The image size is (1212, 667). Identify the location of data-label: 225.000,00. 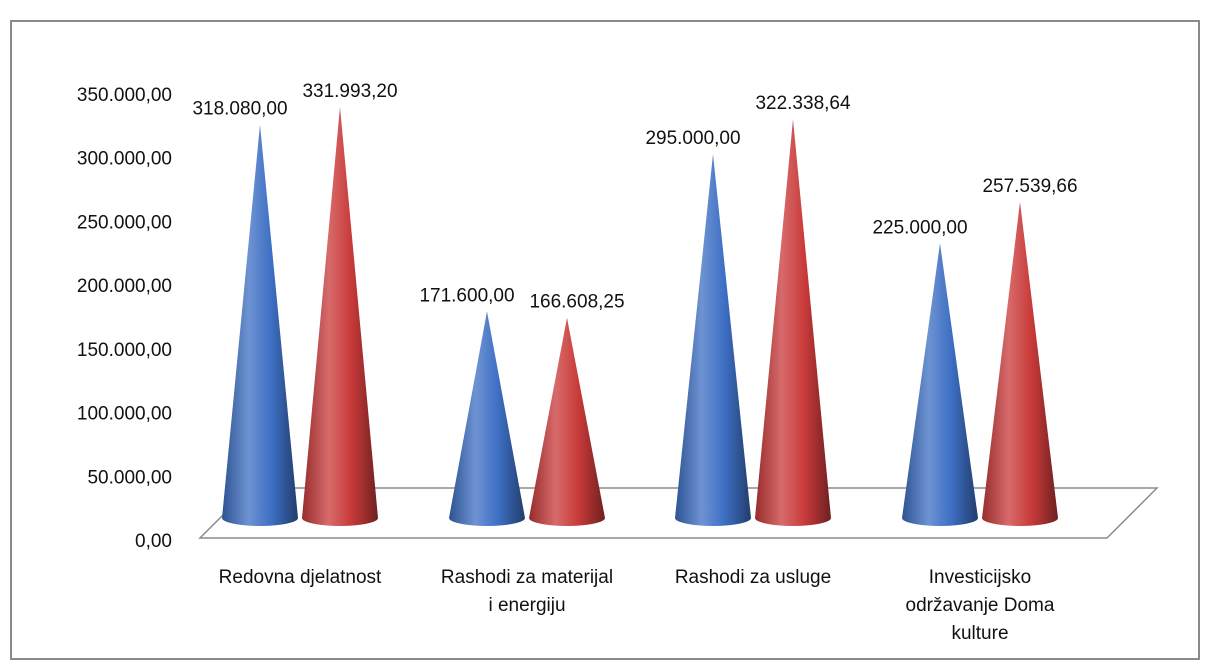
(919, 227).